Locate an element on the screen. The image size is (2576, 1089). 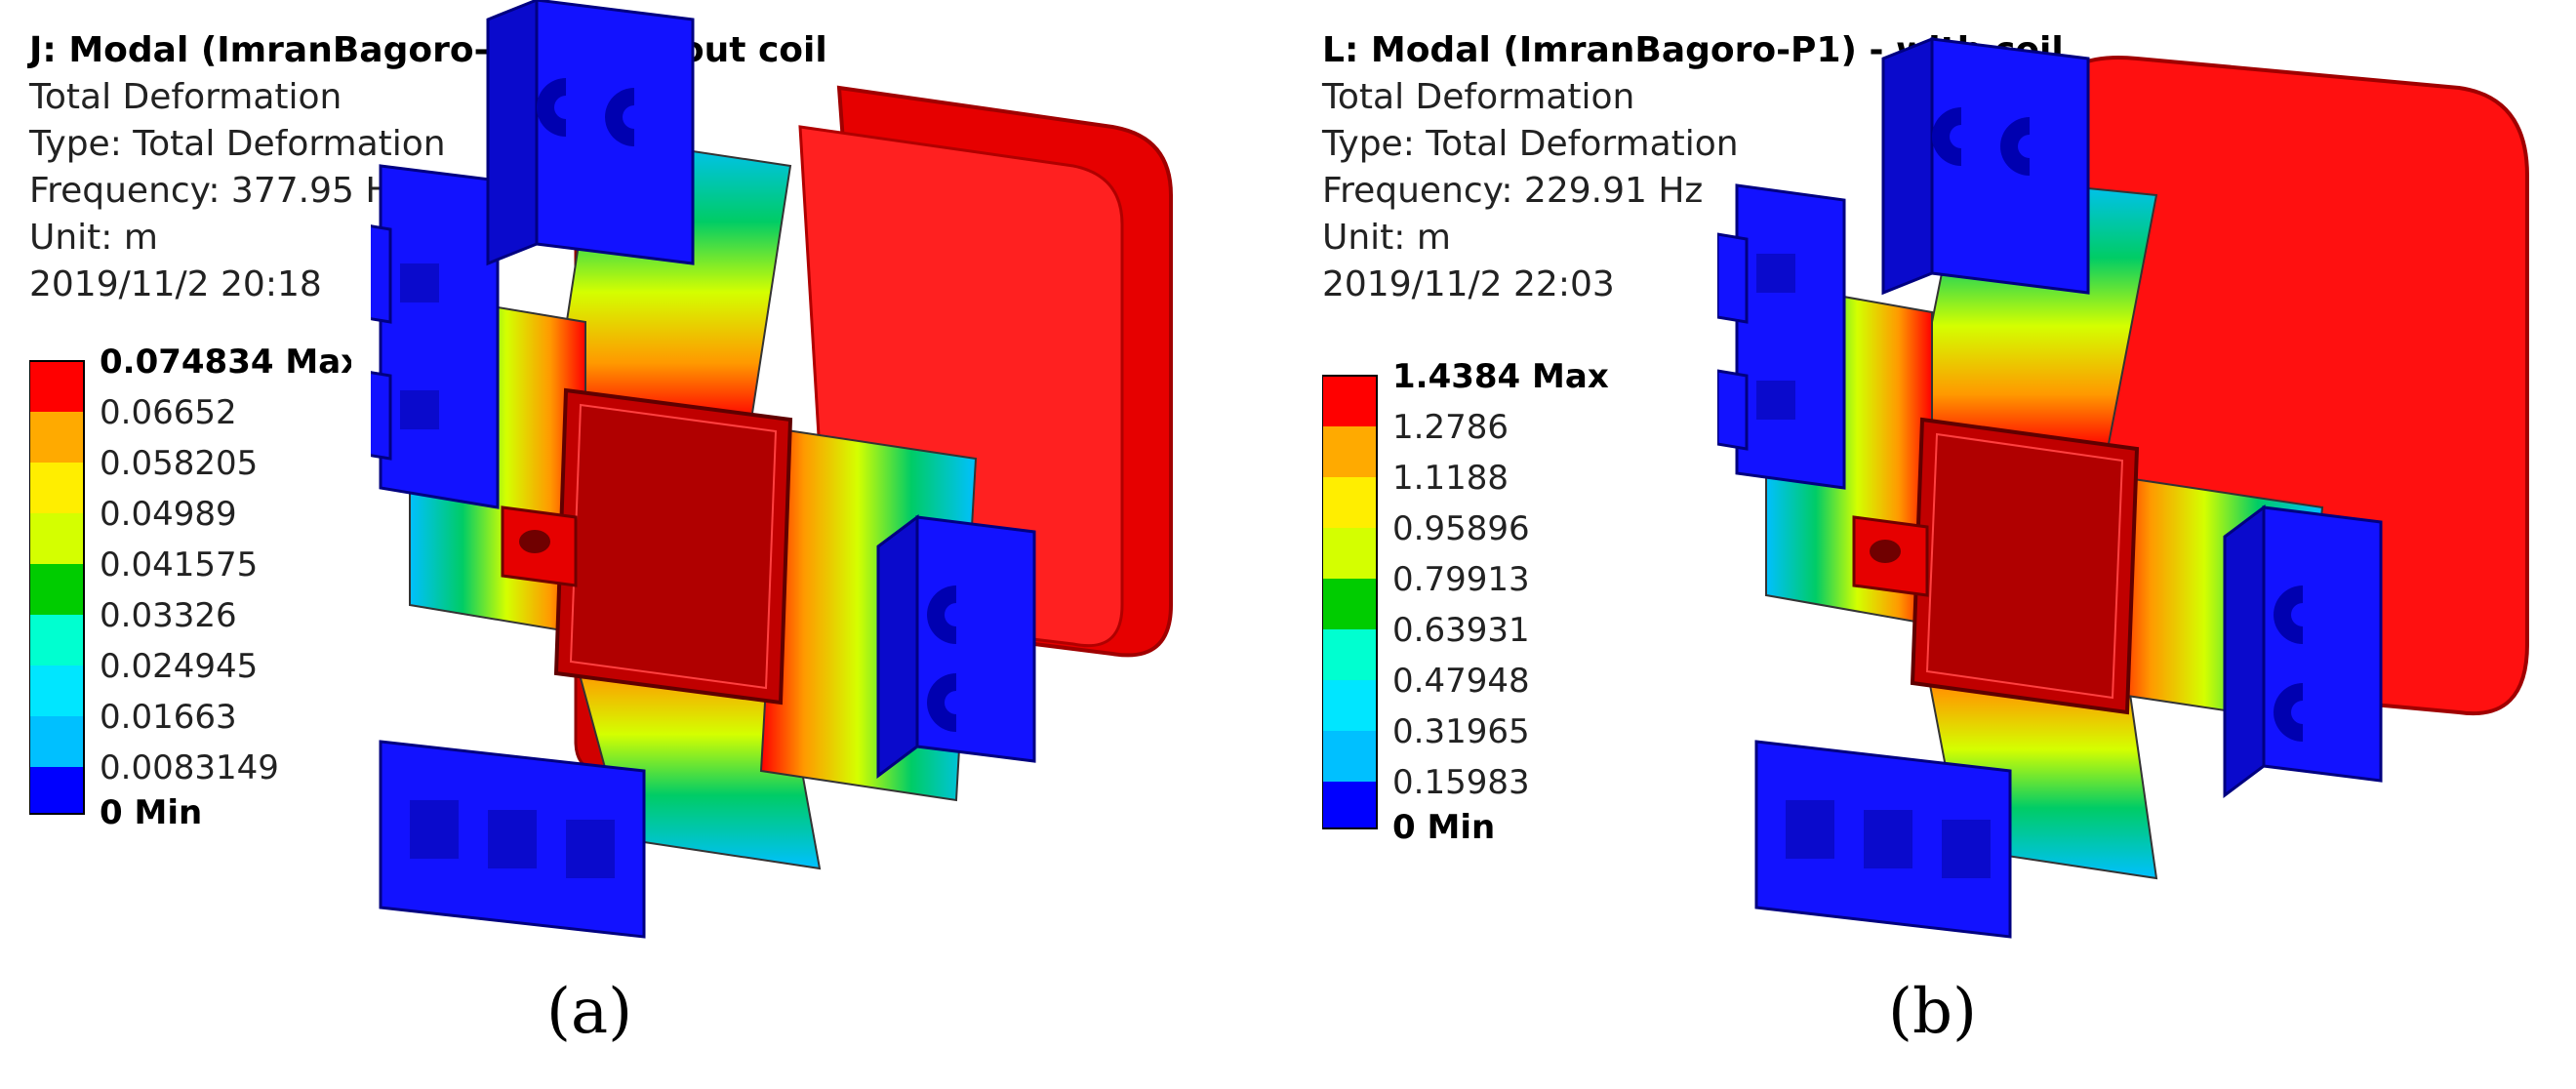
result-timestamp: 2019/11/2 20:18 is located at coordinates (175, 284).